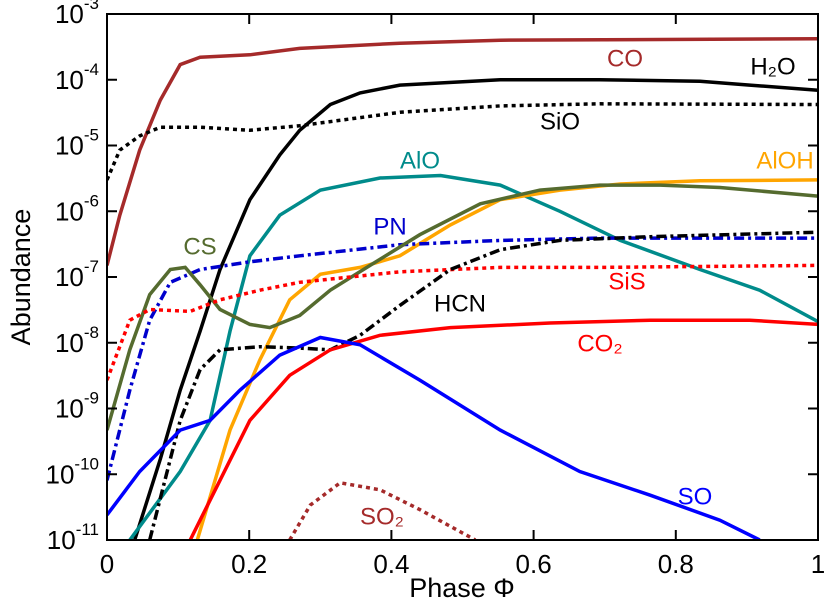 The width and height of the screenshot is (830, 612). What do you see at coordinates (560, 121) in the screenshot?
I see `series-label: SiO` at bounding box center [560, 121].